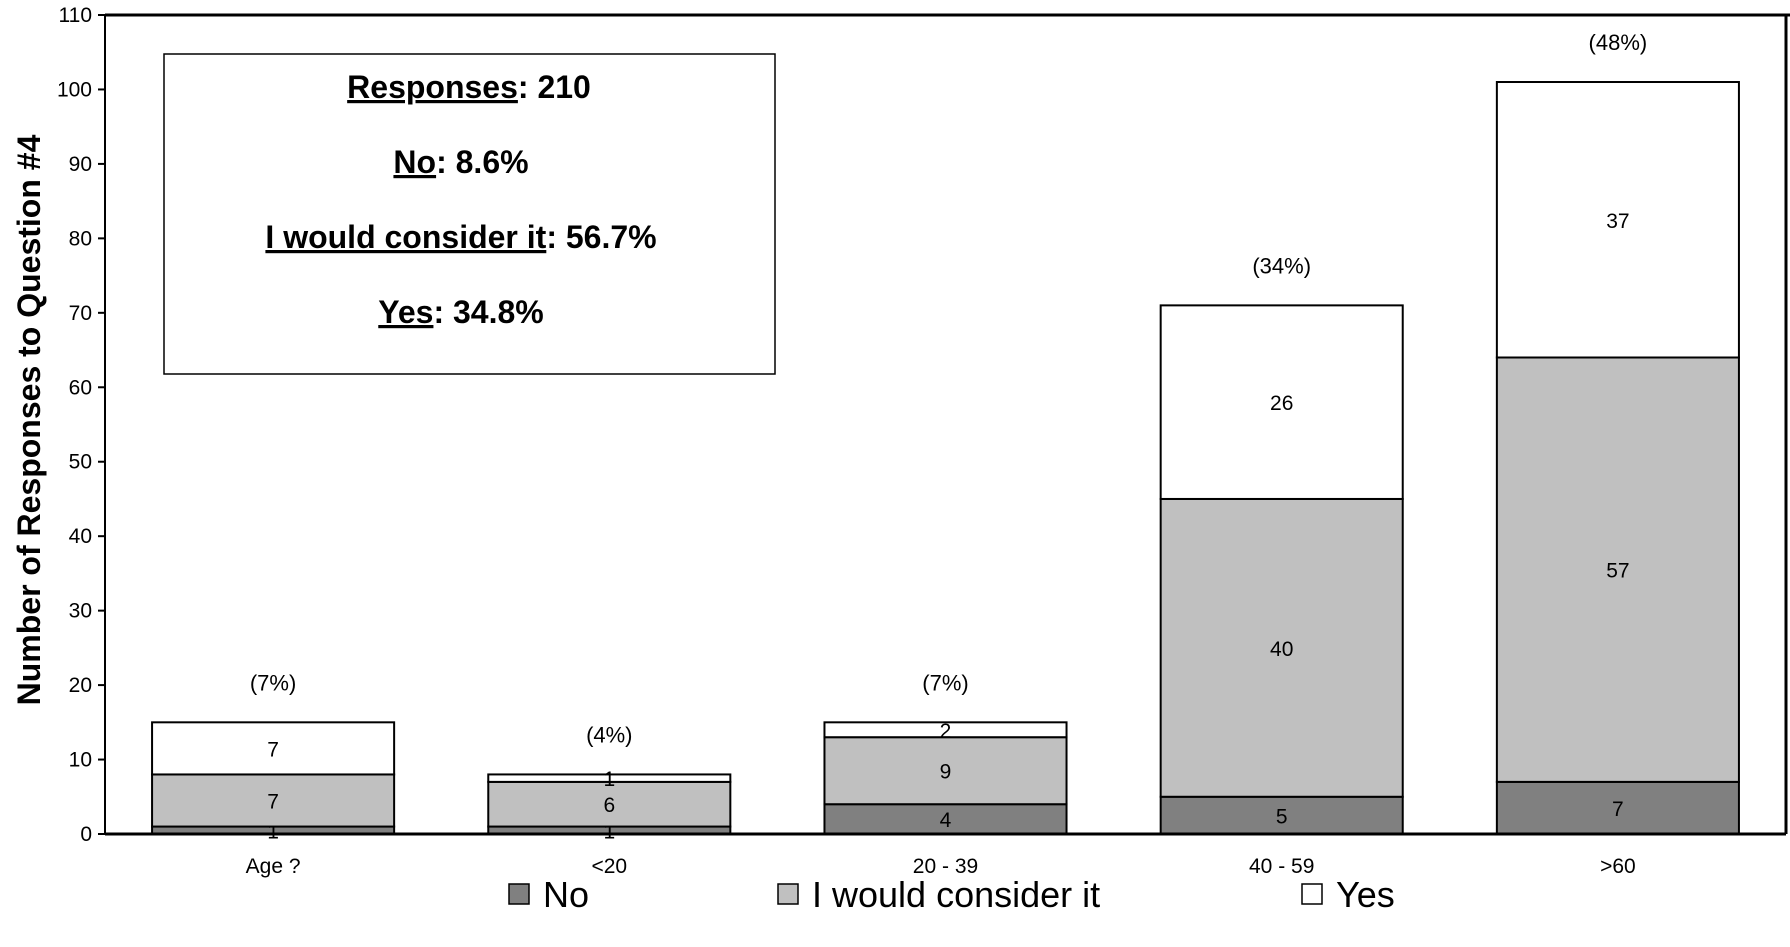  I want to click on segment-value-label: 40, so click(1281, 649).